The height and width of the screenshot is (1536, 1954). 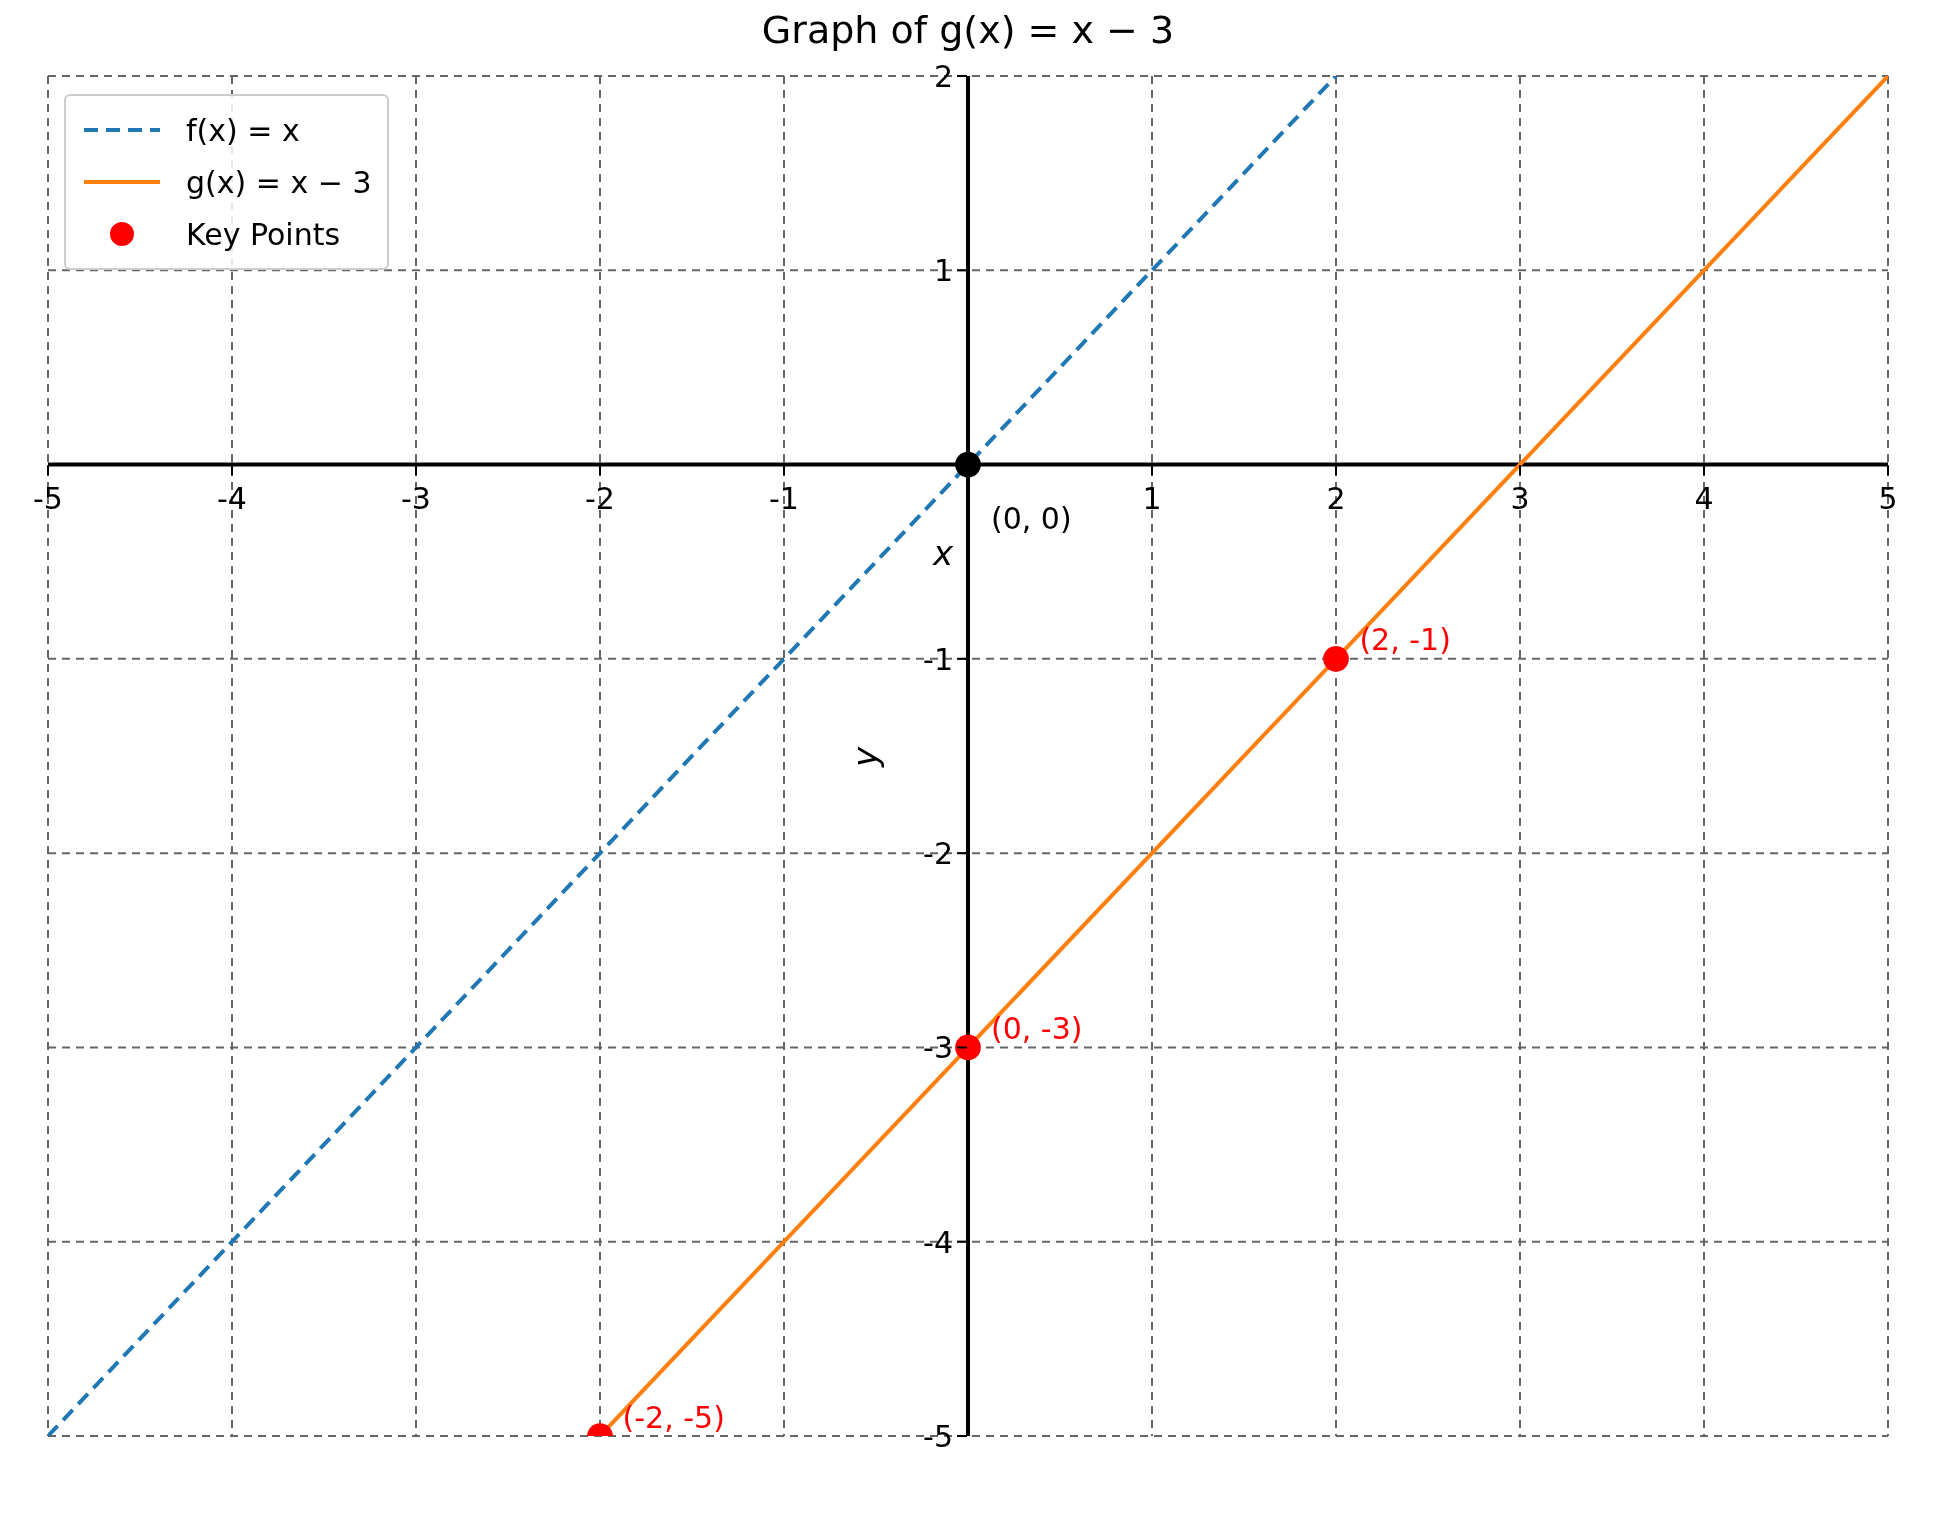 I want to click on x-tick-label: 5, so click(x=1888, y=499).